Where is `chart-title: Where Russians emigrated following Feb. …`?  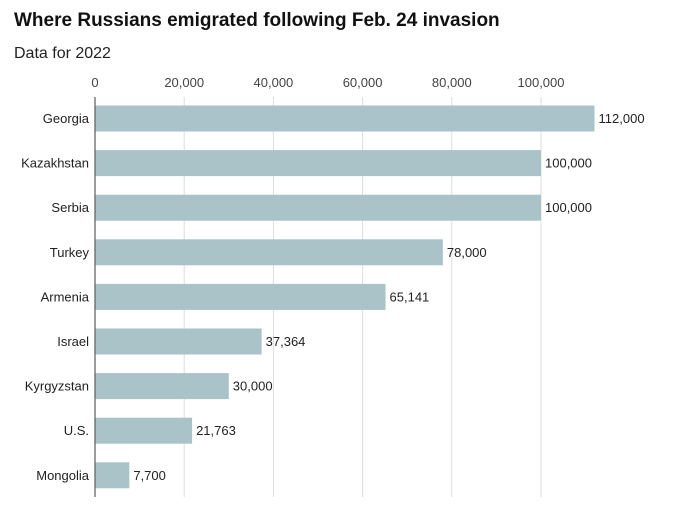 chart-title: Where Russians emigrated following Feb. … is located at coordinates (257, 20).